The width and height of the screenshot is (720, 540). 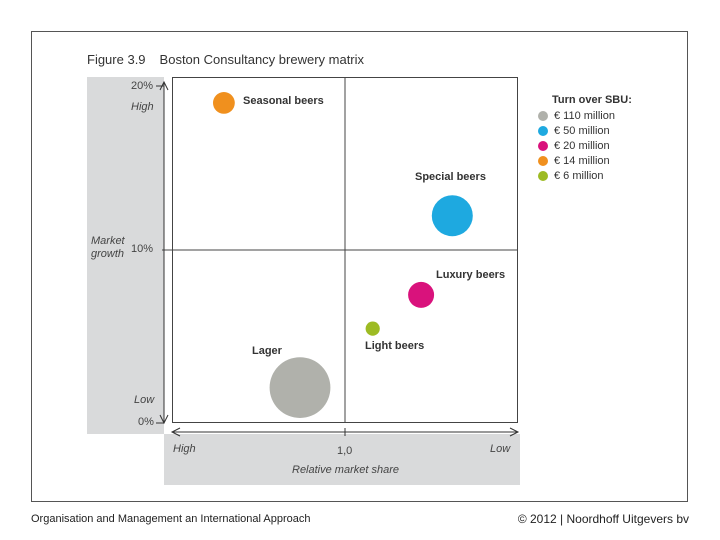 What do you see at coordinates (175, 432) in the screenshot?
I see `x-axis-arrow-left` at bounding box center [175, 432].